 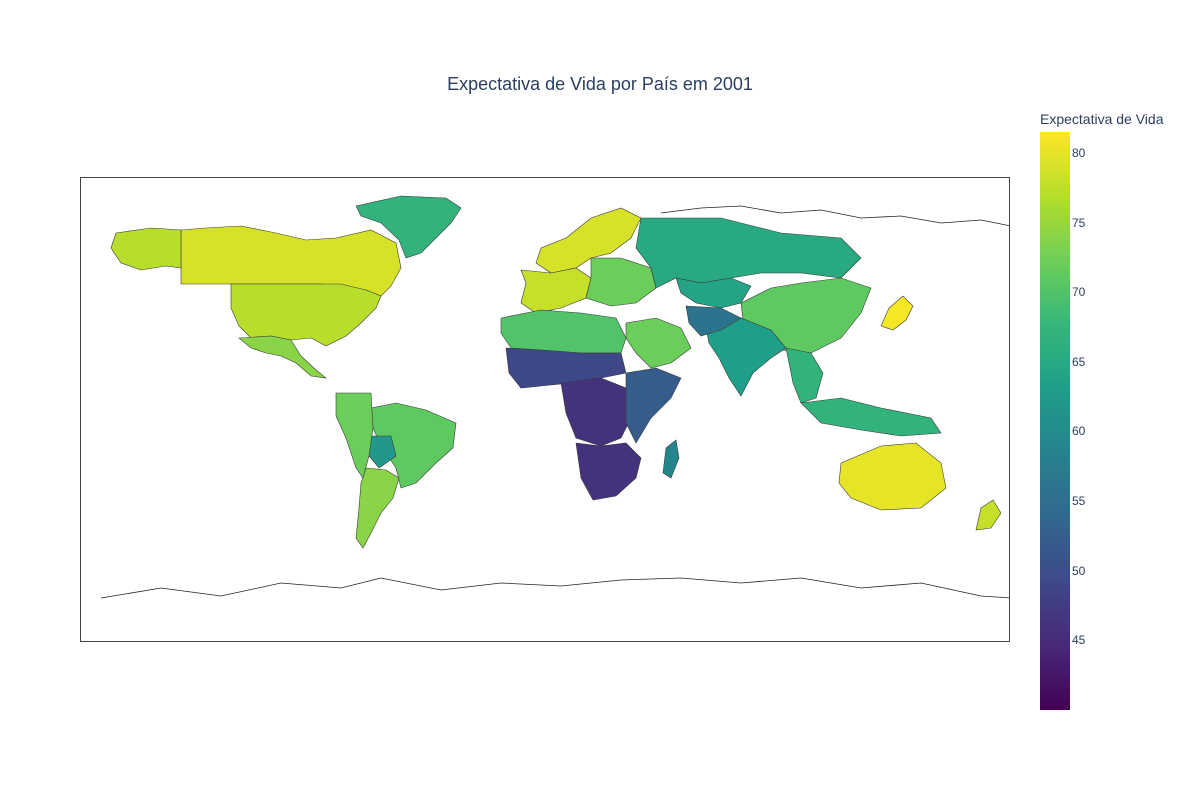 I want to click on colorbar-tick-label: 50, so click(x=1079, y=570).